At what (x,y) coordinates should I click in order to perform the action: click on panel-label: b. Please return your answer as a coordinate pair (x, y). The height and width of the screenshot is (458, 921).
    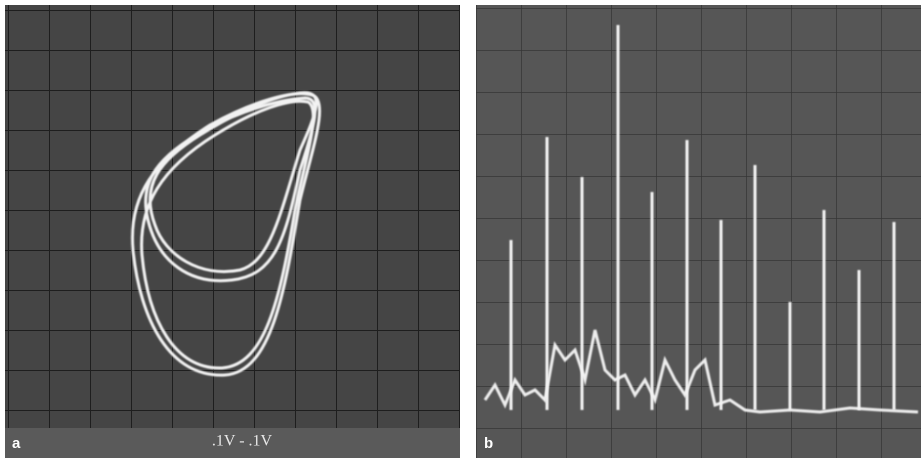
    Looking at the image, I should click on (488, 443).